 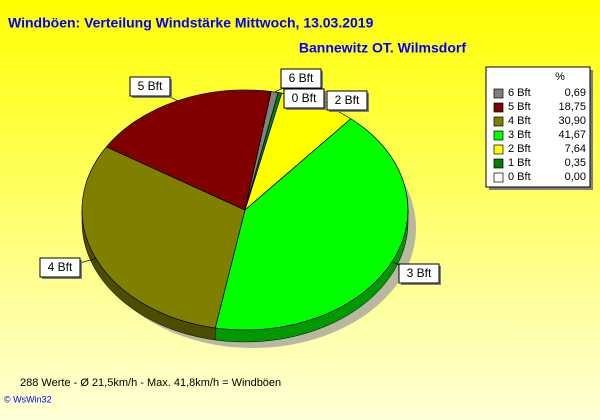 What do you see at coordinates (519, 177) in the screenshot?
I see `legend-label: 0 Bft` at bounding box center [519, 177].